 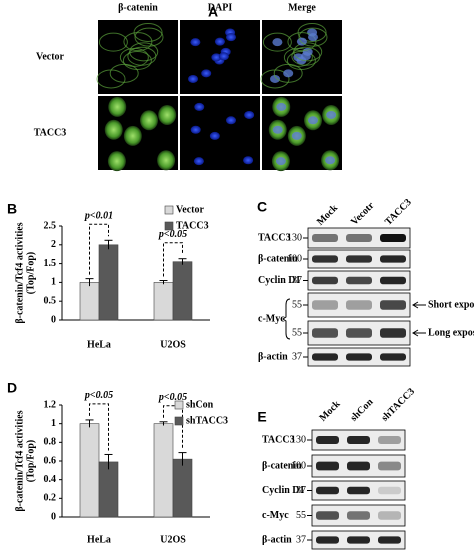 I want to click on y-tick-label: 0, so click(x=53, y=319).